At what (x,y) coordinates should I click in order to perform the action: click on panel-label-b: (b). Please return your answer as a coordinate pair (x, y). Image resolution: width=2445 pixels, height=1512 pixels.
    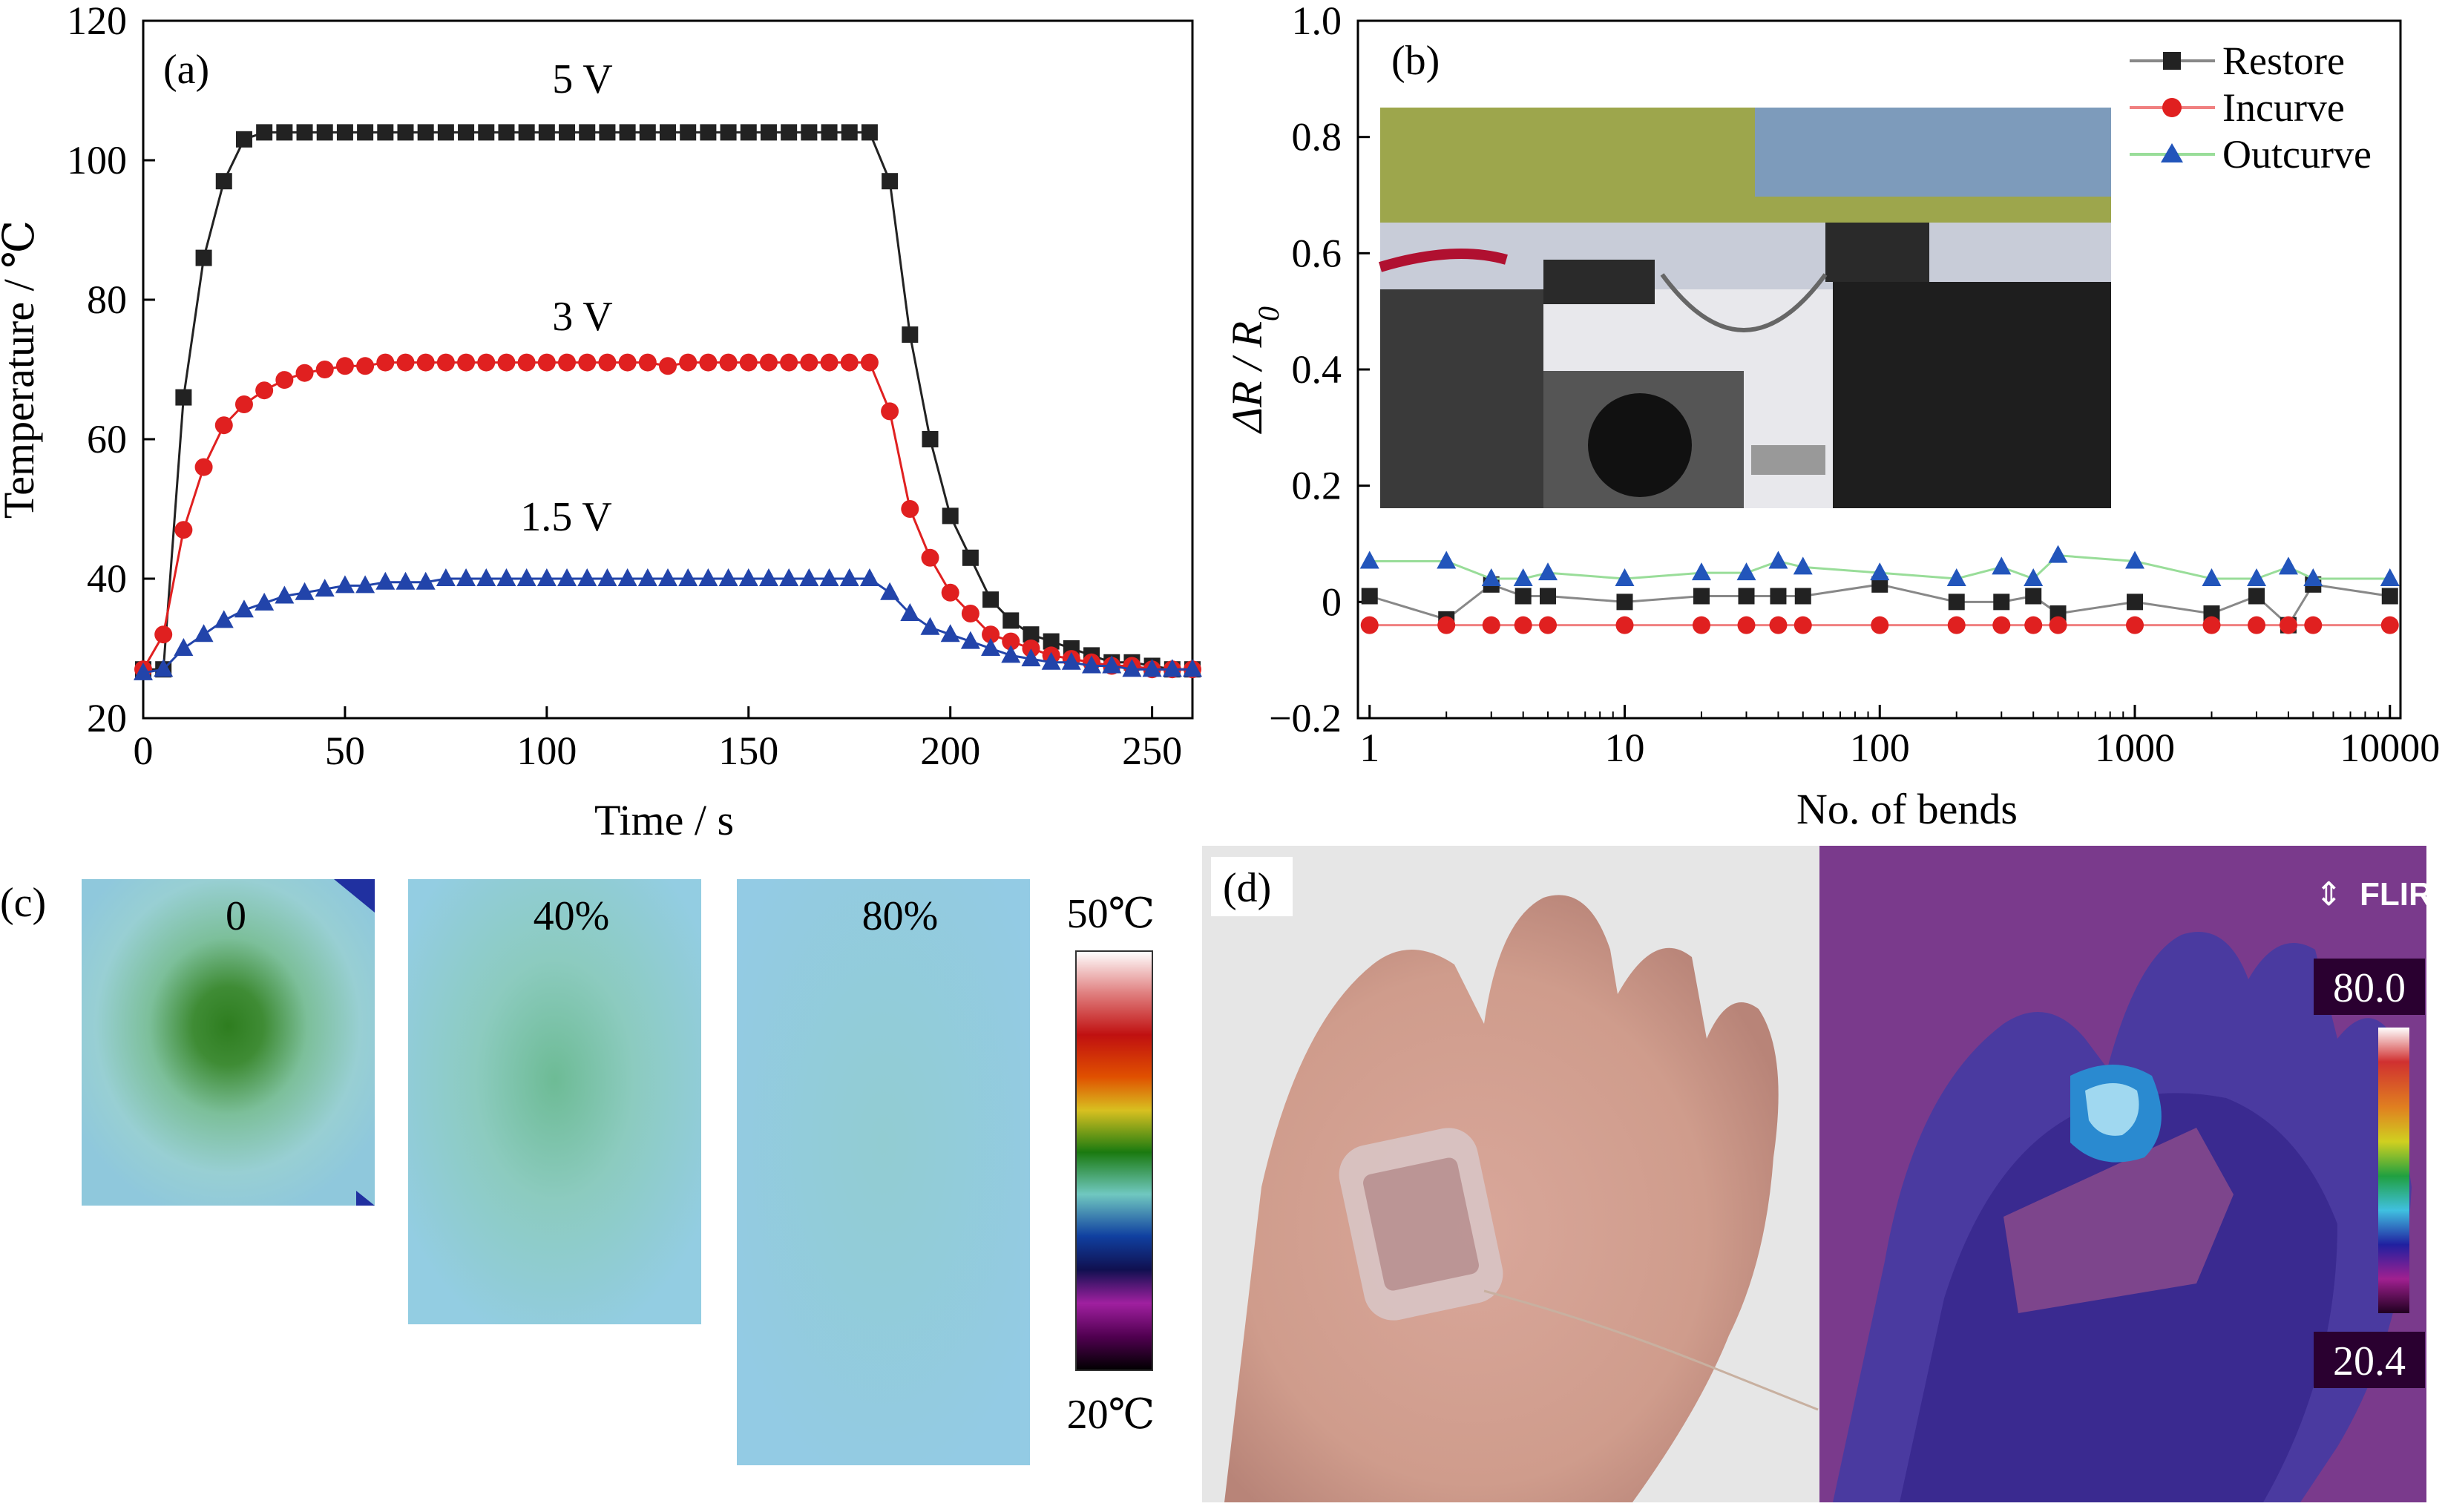
    Looking at the image, I should click on (1415, 61).